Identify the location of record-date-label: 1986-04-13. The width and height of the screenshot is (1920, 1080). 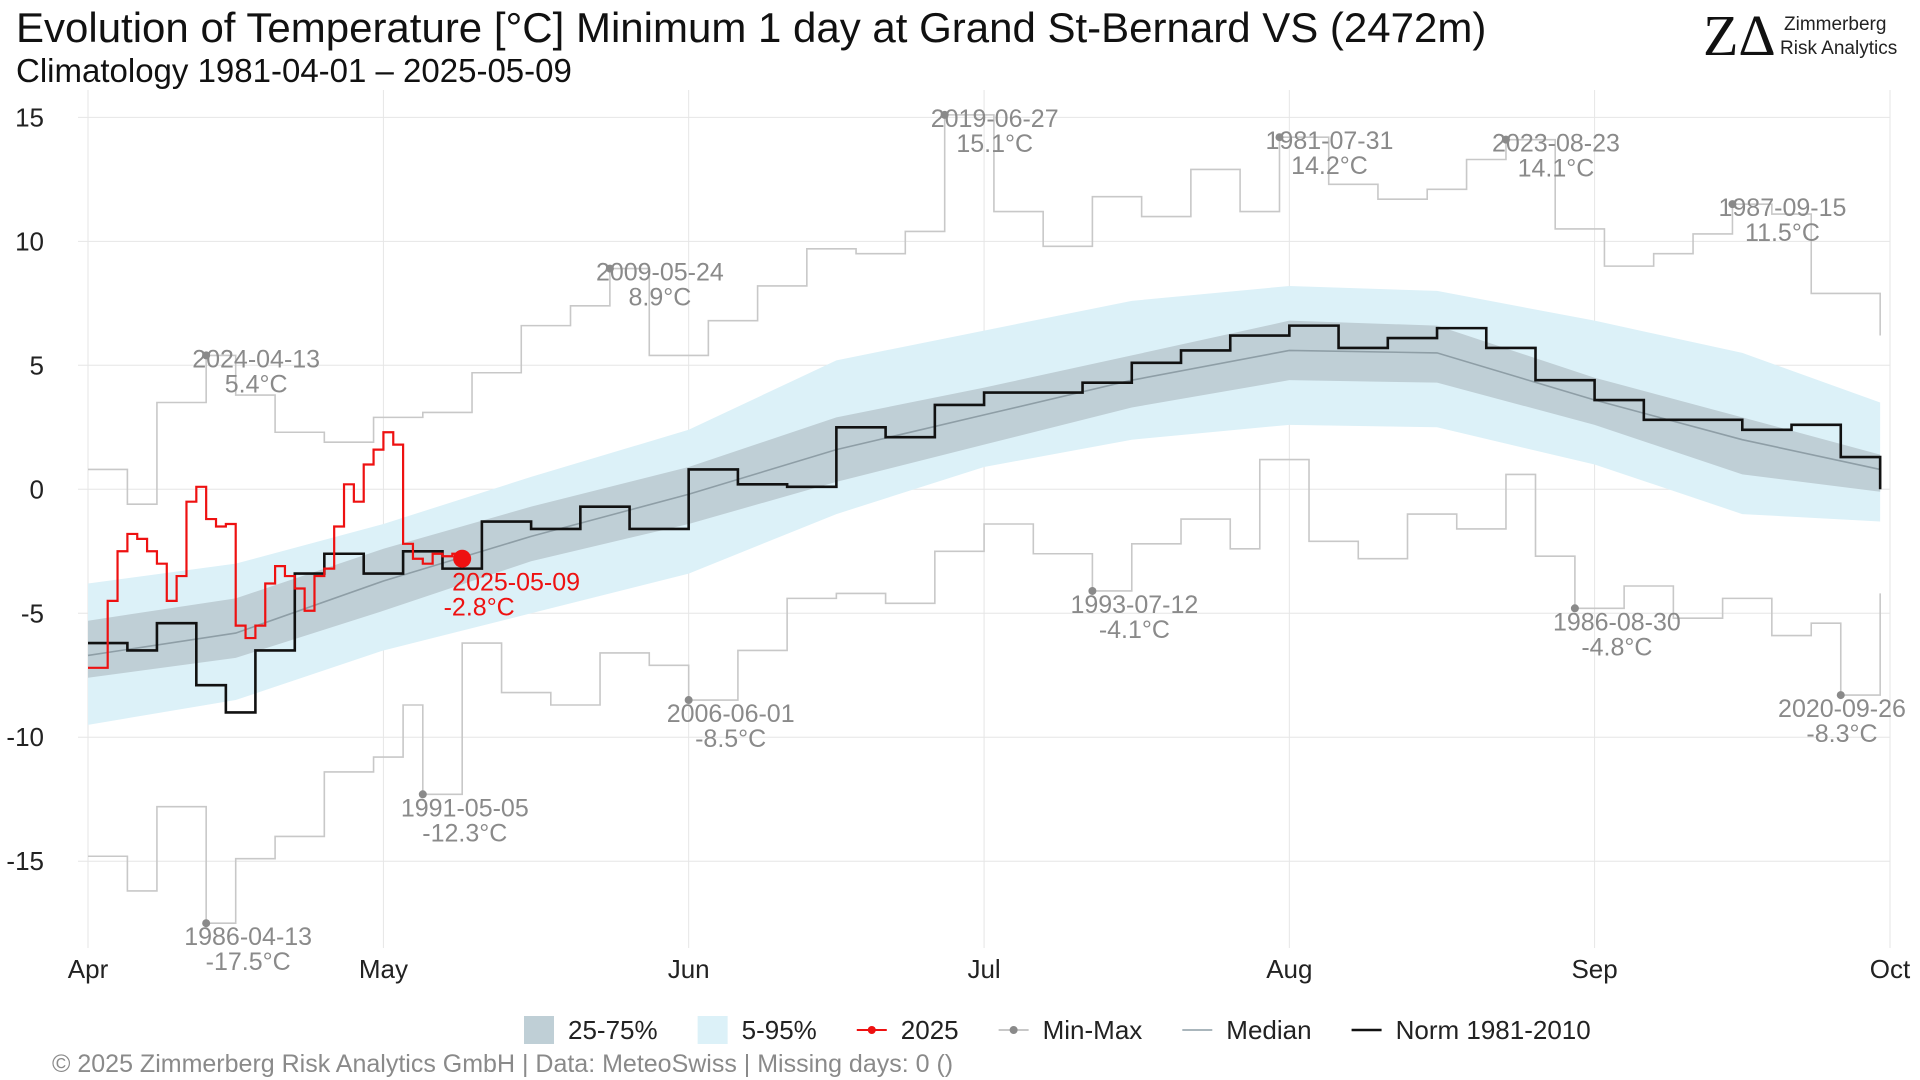
(248, 937).